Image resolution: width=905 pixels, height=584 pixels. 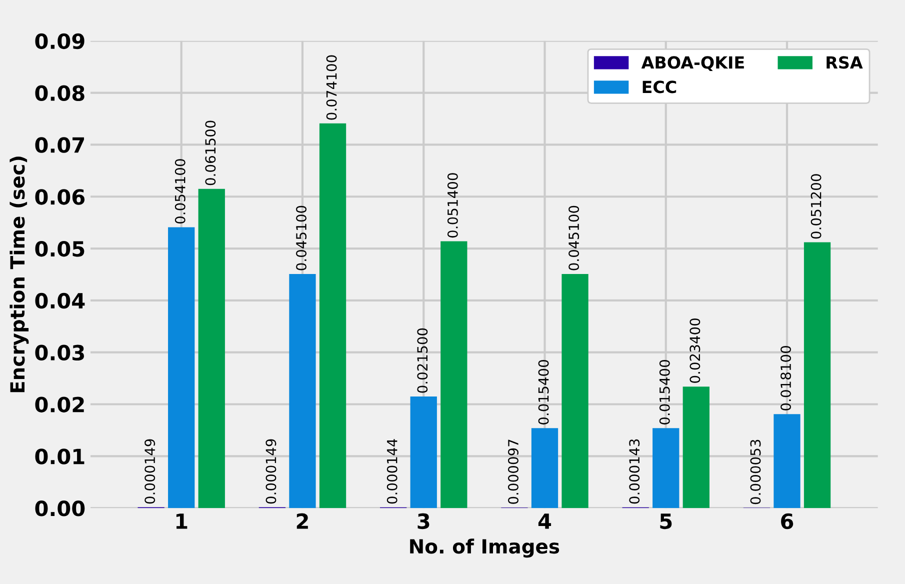 I want to click on data-label: 0.051200, so click(x=816, y=206).